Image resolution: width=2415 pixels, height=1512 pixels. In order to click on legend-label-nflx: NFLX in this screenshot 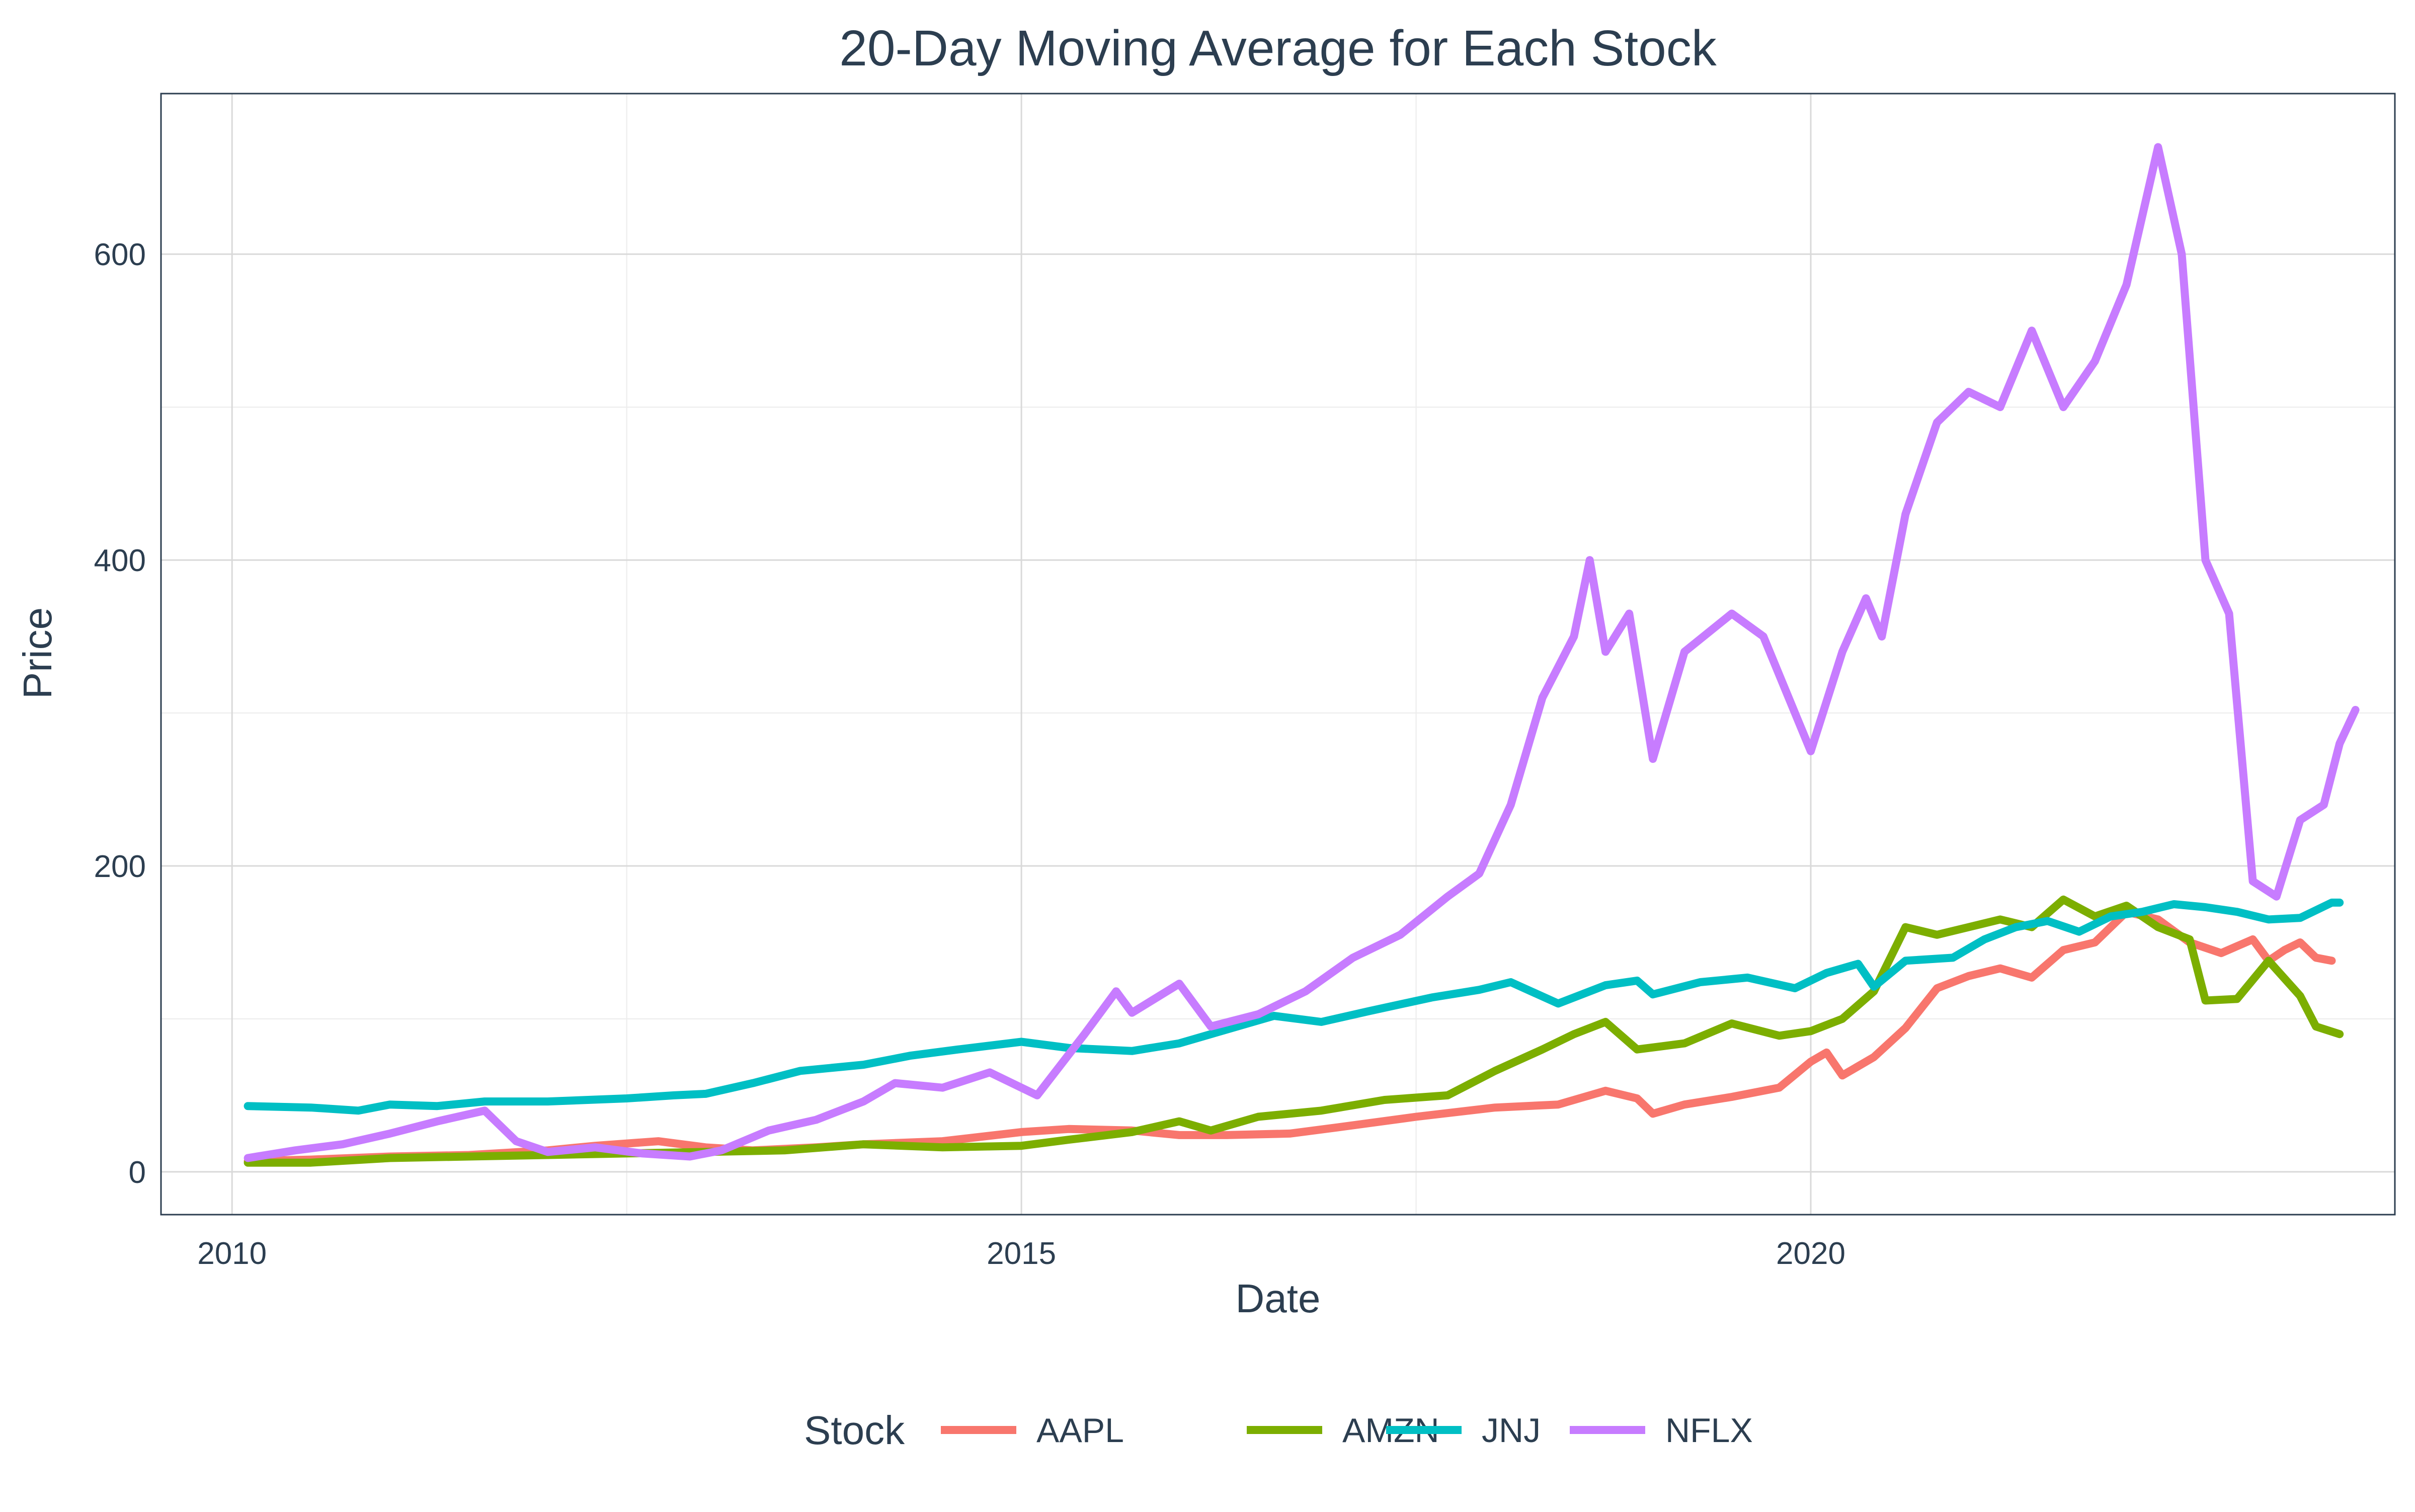, I will do `click(1709, 1430)`.